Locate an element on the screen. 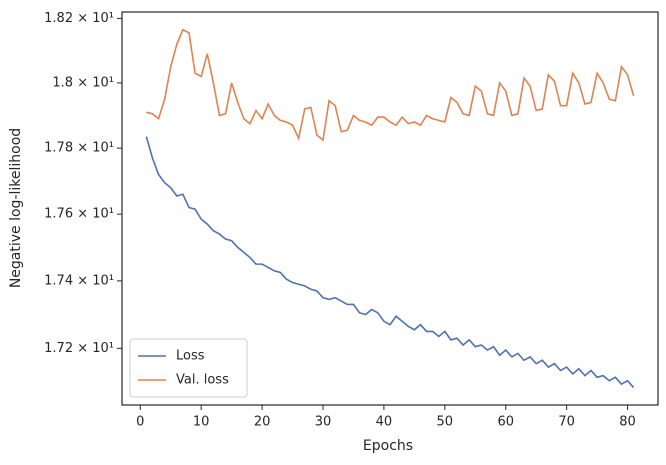 This screenshot has width=666, height=465. x-tick-label: 80 is located at coordinates (627, 422).